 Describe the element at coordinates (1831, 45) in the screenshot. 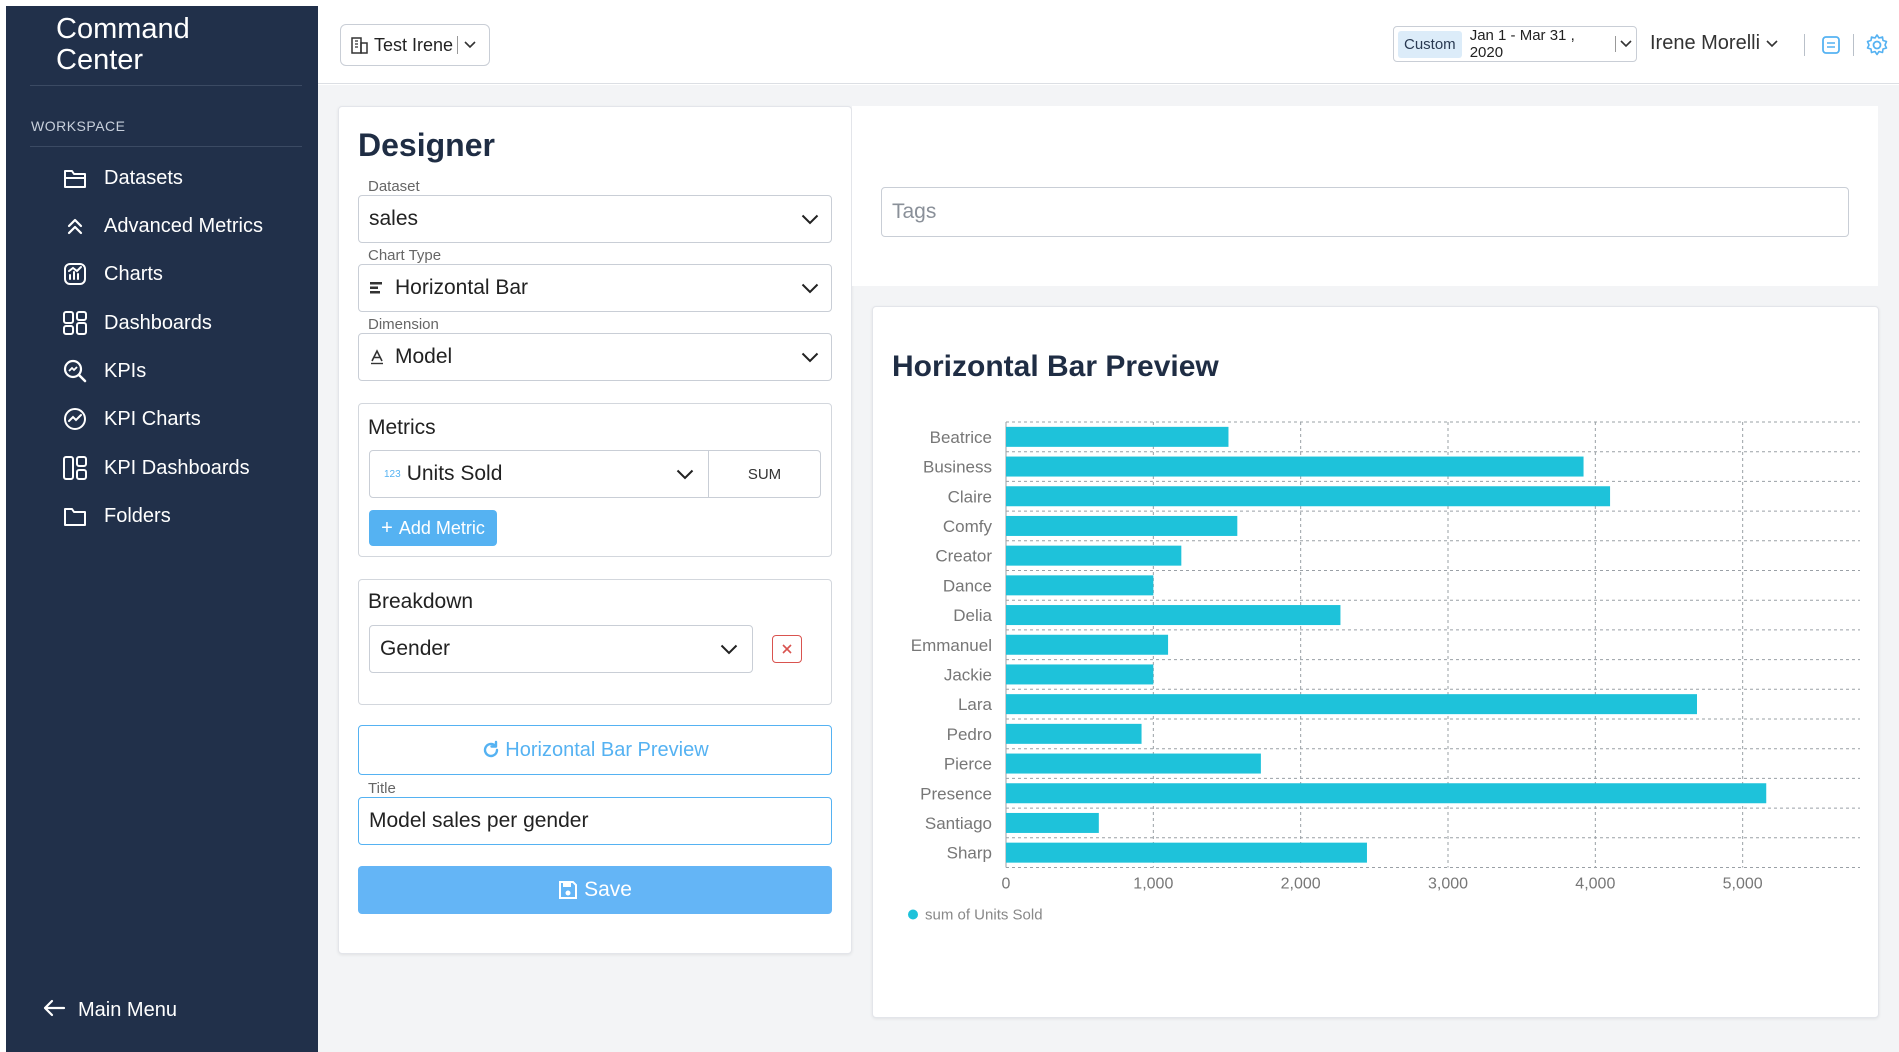

I see `notes-icon` at that location.